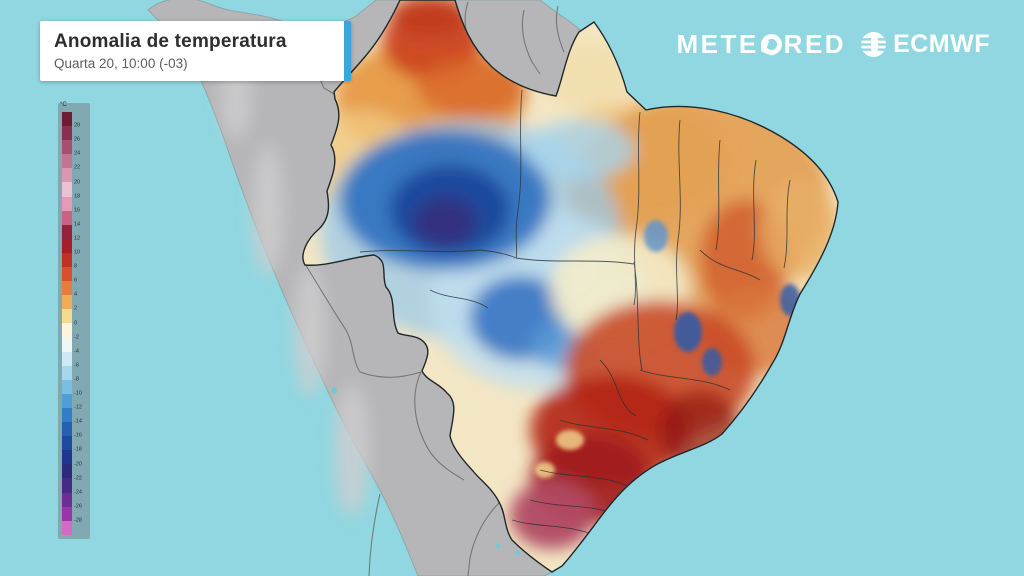 The height and width of the screenshot is (576, 1024). What do you see at coordinates (76, 323) in the screenshot?
I see `colorbar-tick-label: 0` at bounding box center [76, 323].